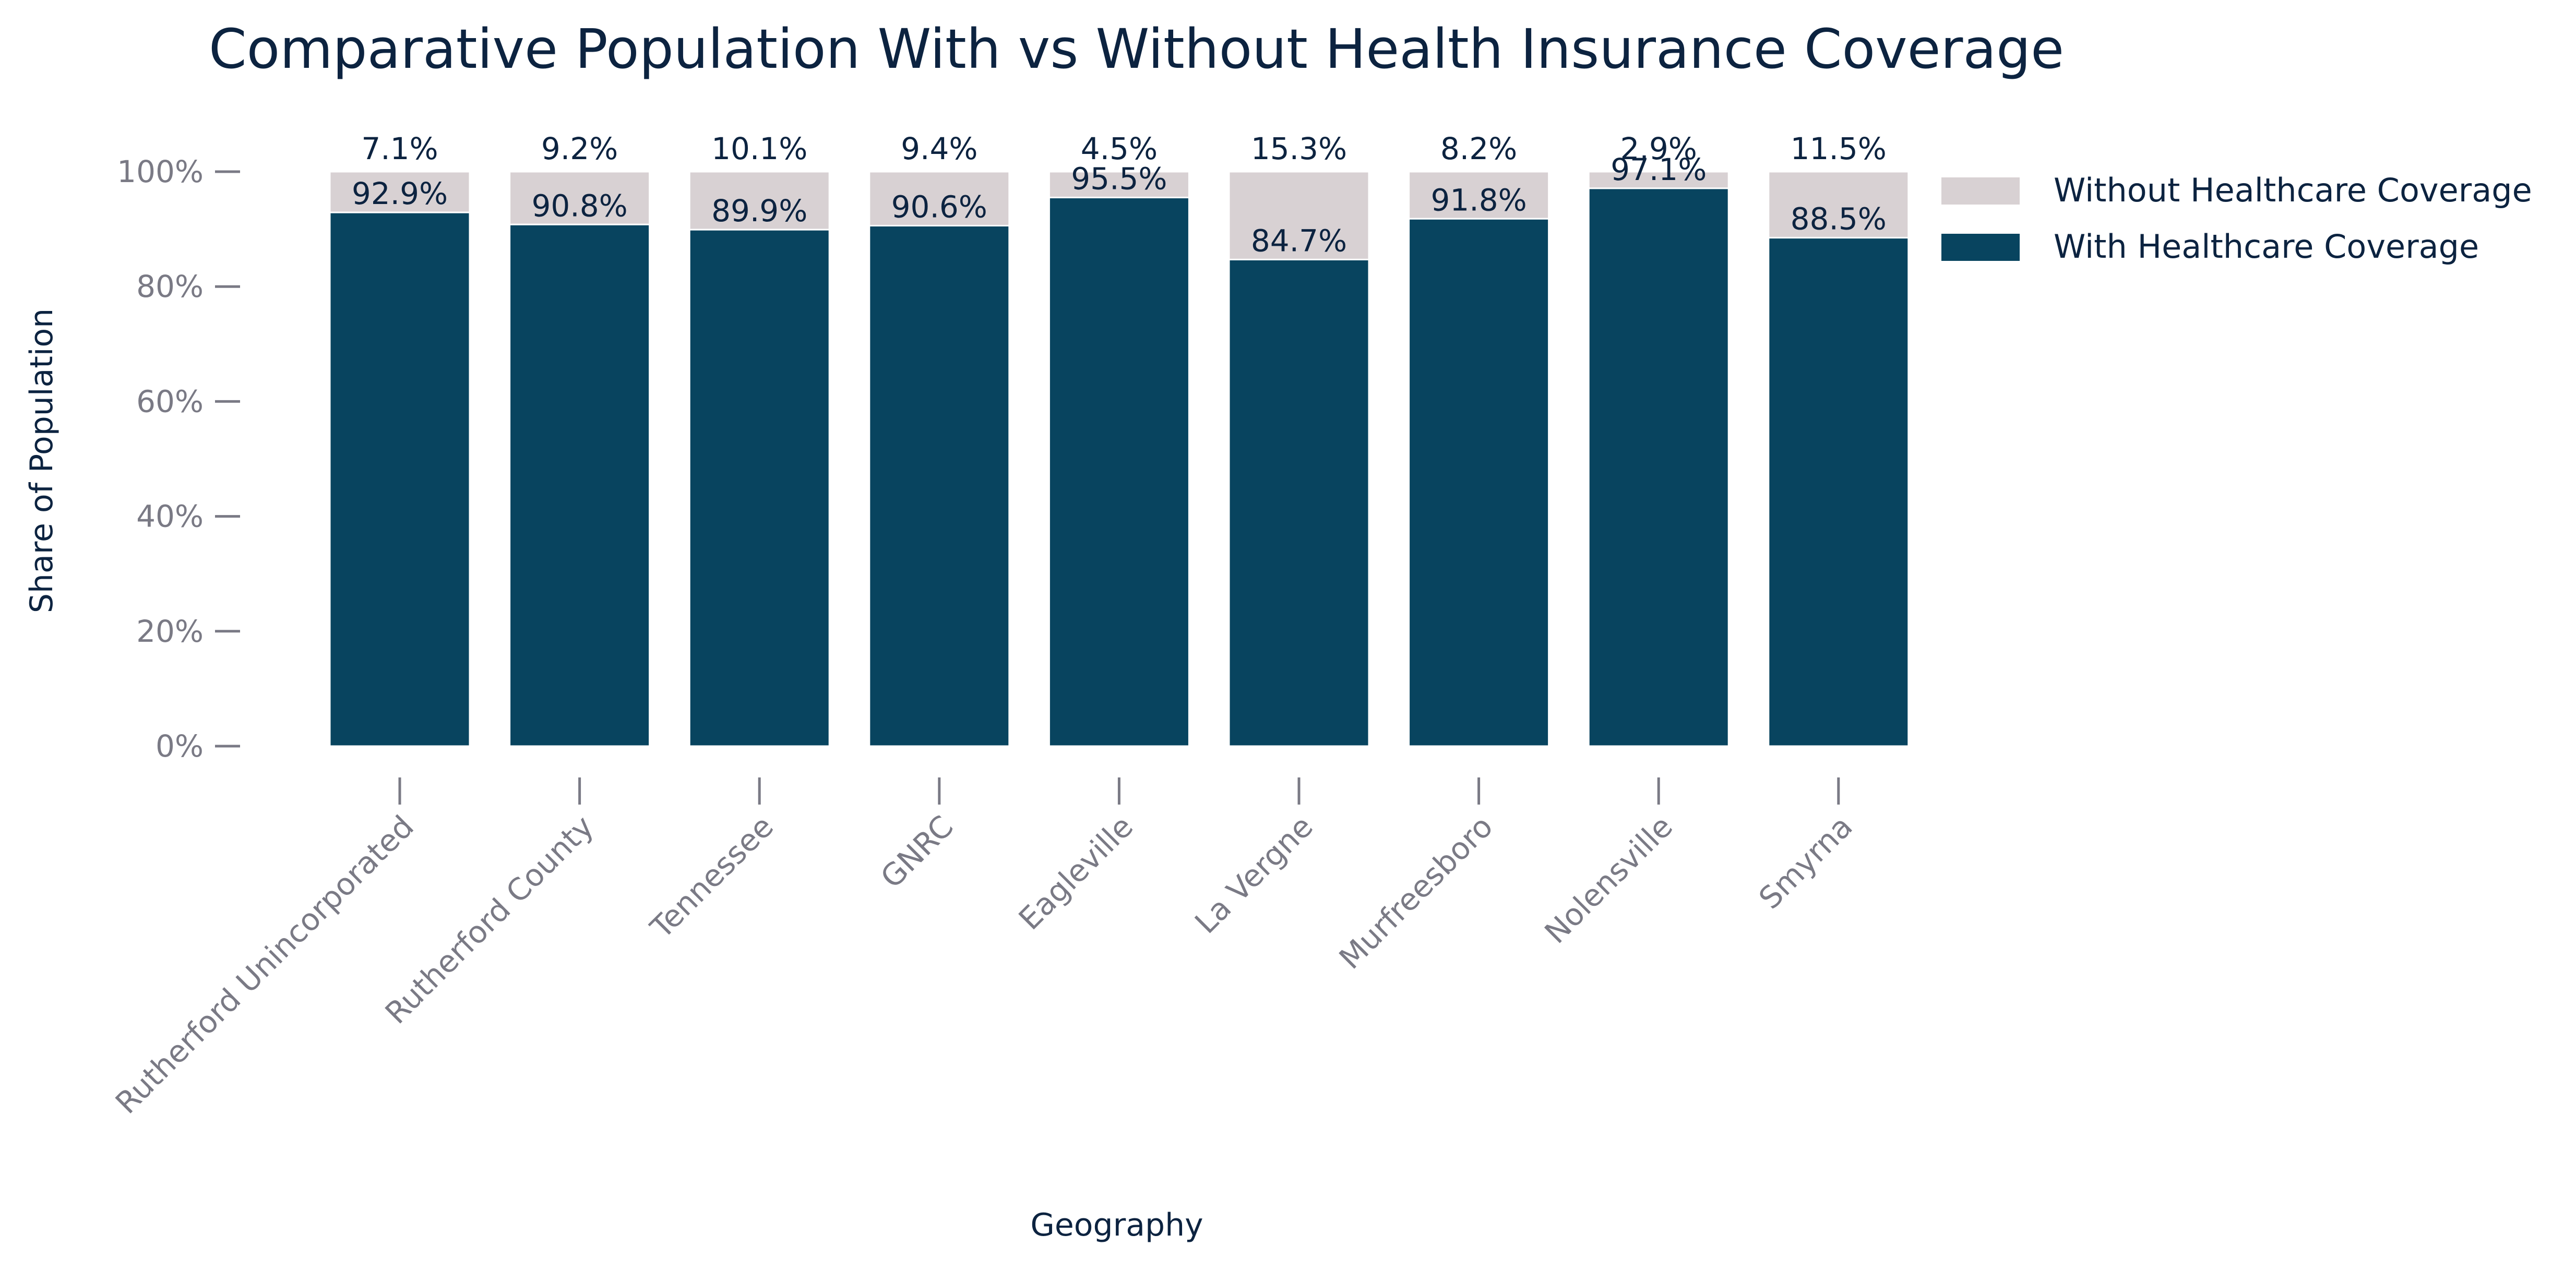 The image size is (2576, 1270). What do you see at coordinates (400, 194) in the screenshot?
I see `data-label-with-coverage: 92.9%` at bounding box center [400, 194].